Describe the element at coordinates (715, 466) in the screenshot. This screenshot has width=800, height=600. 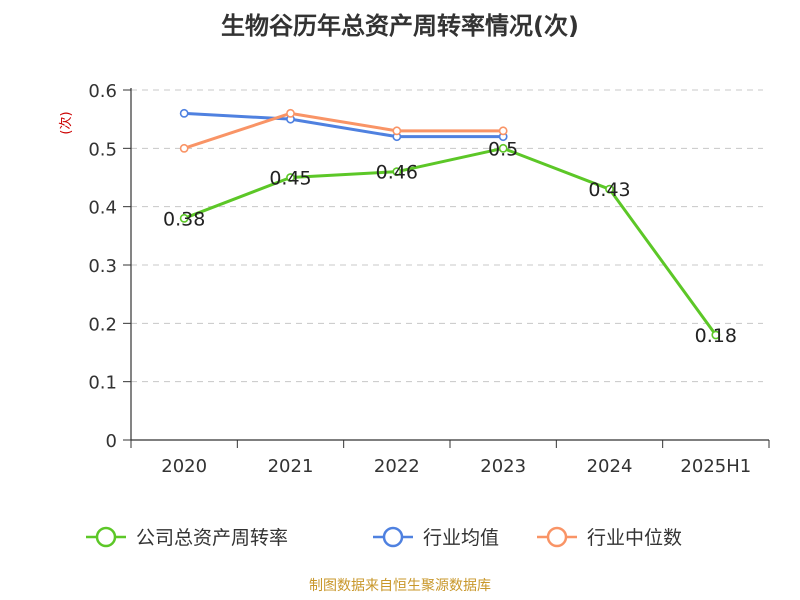
I see `x-tick-label: 2025H1` at that location.